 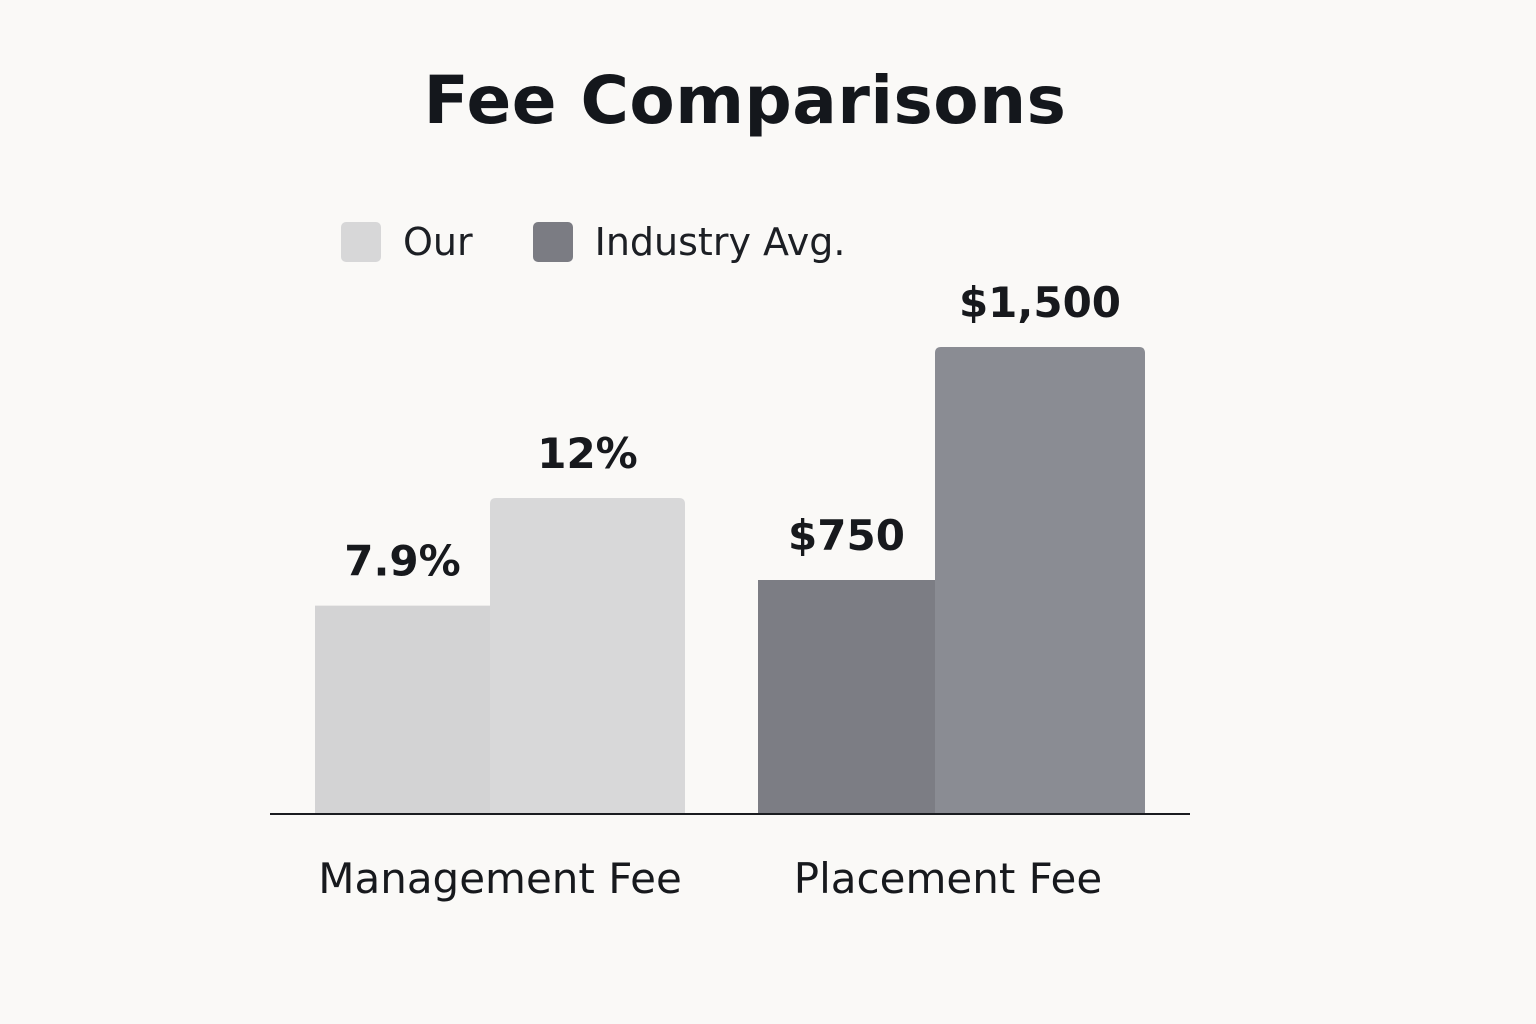 I want to click on legend-item-our: Our, so click(x=407, y=242).